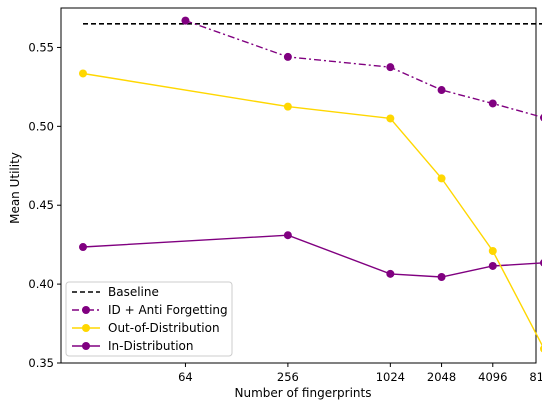  I want to click on series-line-in-distribution, so click(312, 256).